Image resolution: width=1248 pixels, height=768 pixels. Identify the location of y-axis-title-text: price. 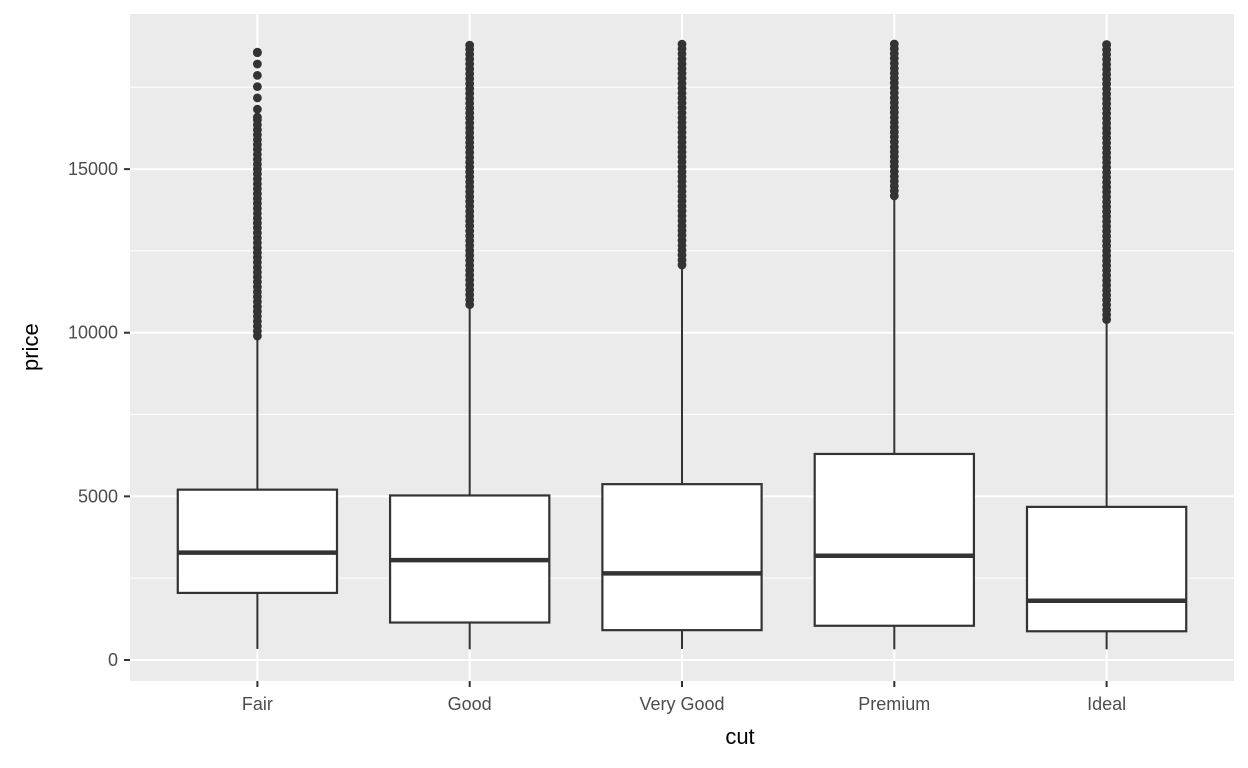
(30, 347).